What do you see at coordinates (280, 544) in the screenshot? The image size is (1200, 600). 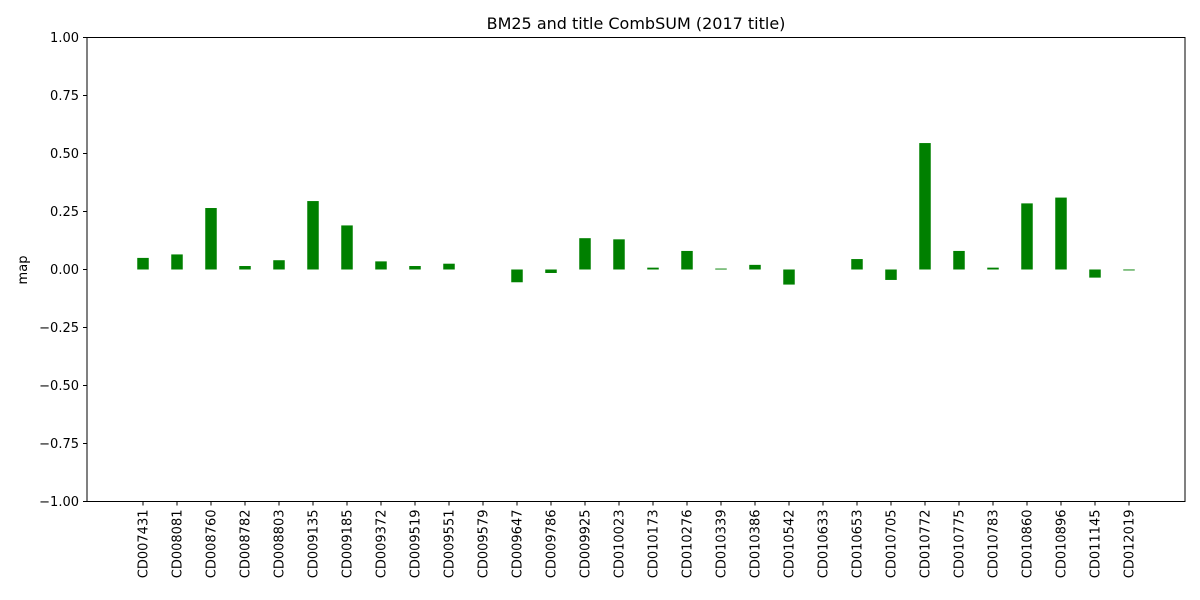 I see `x-tick-label: CD008803` at bounding box center [280, 544].